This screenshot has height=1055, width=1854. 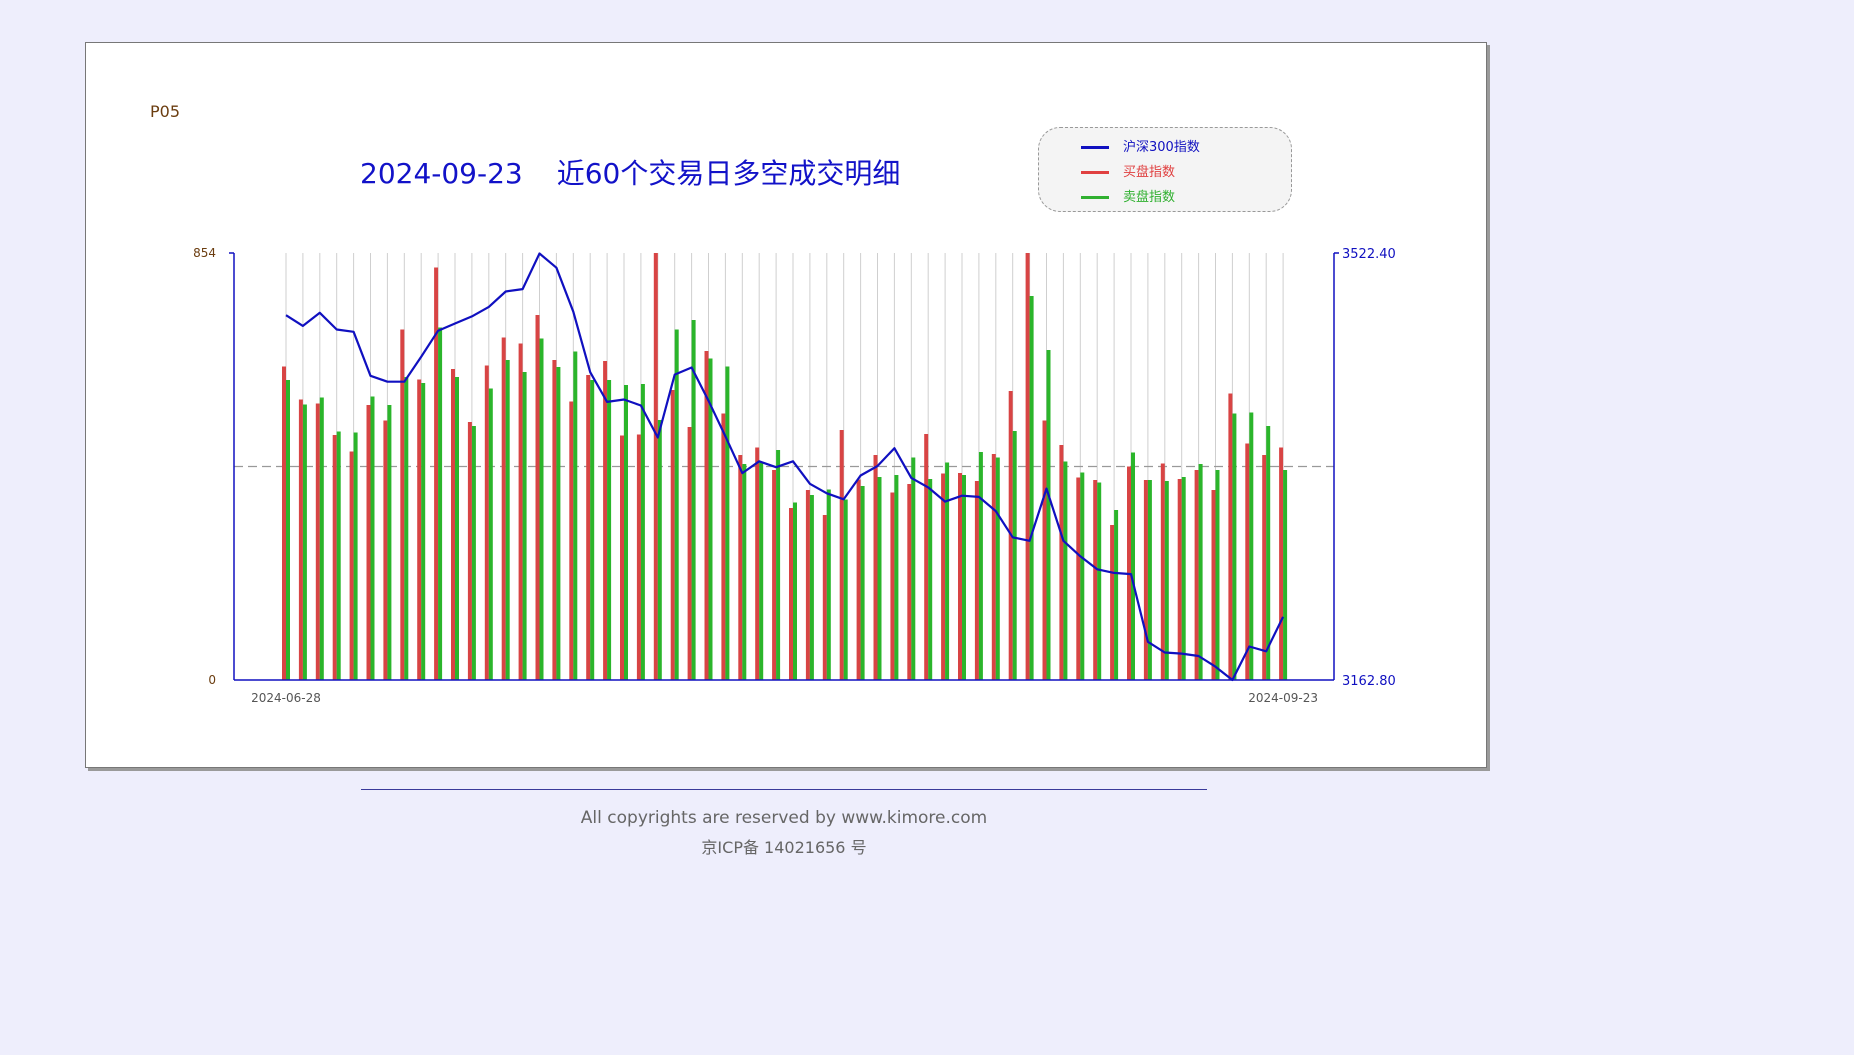 I want to click on title-date: 2024-09-23, so click(x=441, y=173).